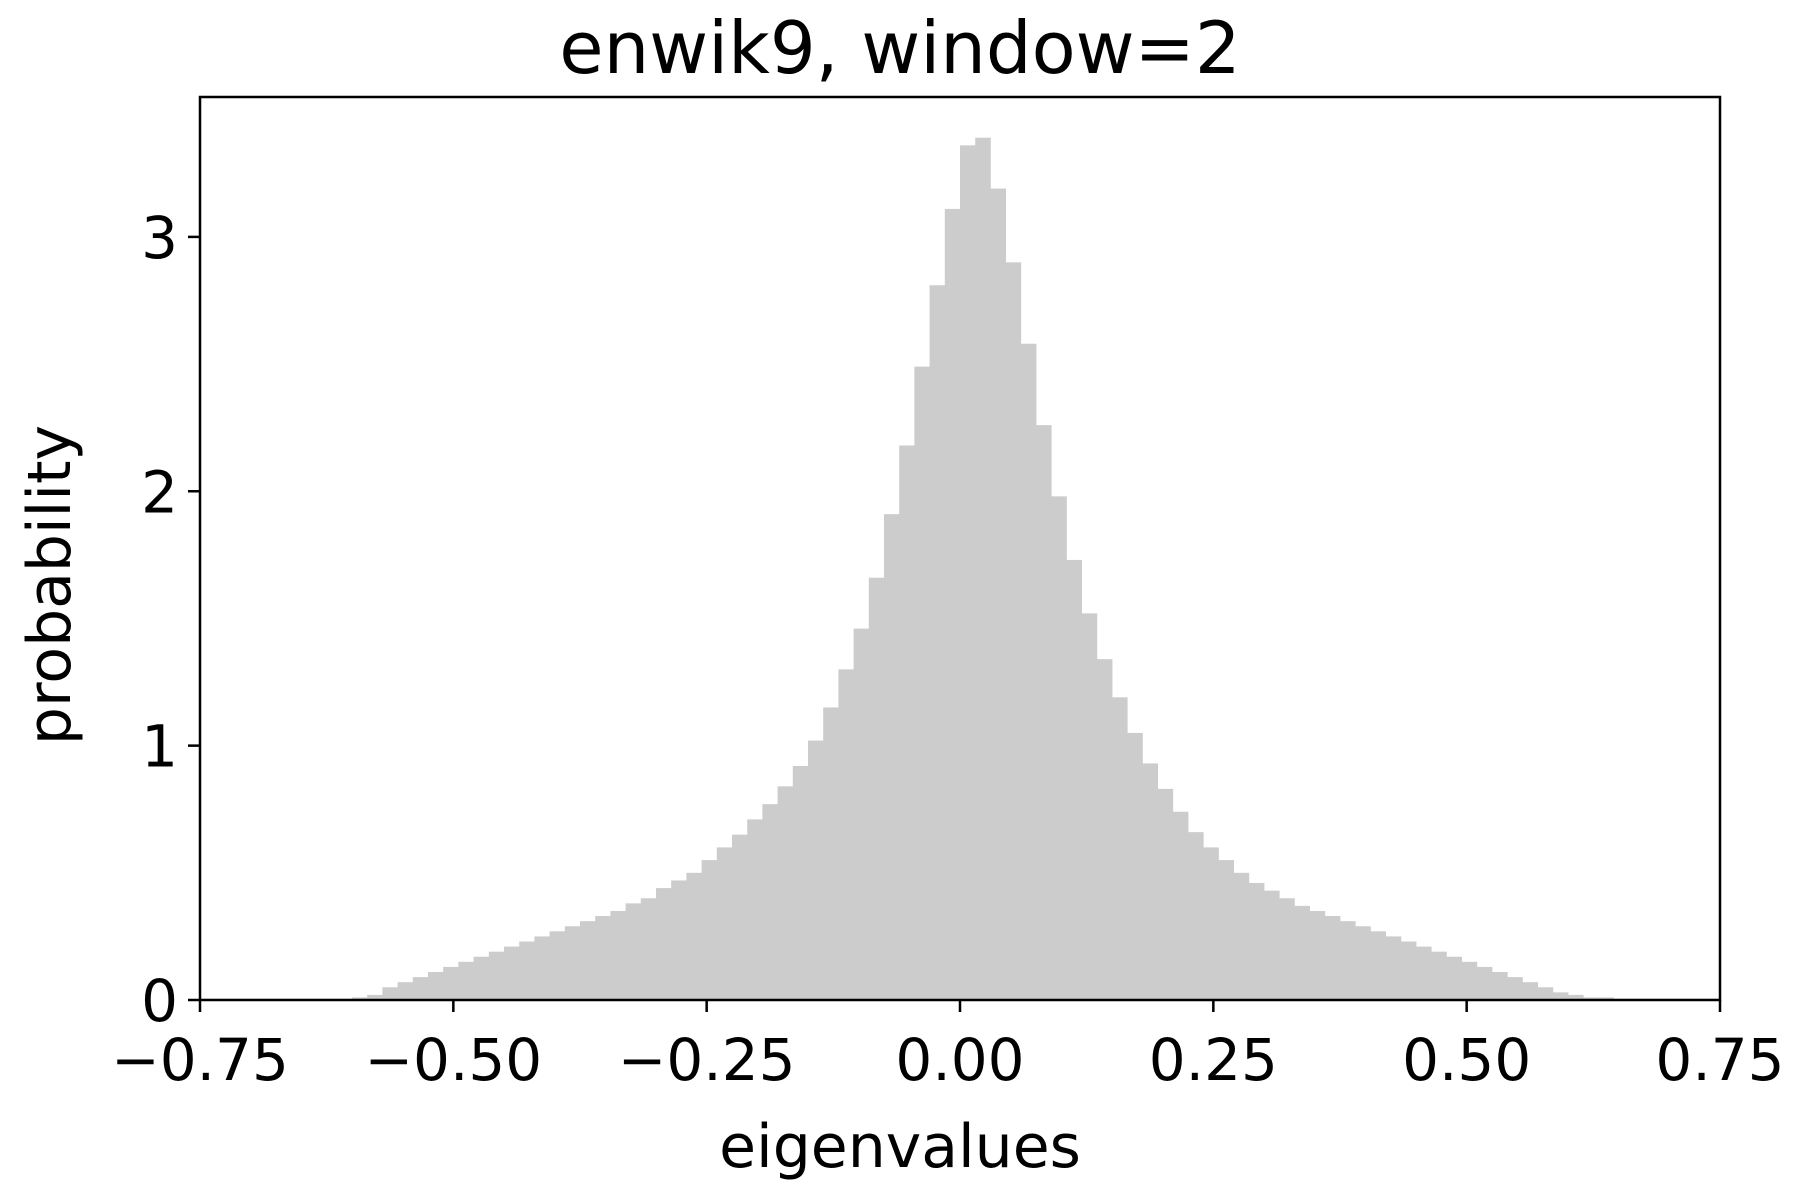 This screenshot has width=1800, height=1200. Describe the element at coordinates (453, 1060) in the screenshot. I see `x-tick-label: −0.50` at that location.